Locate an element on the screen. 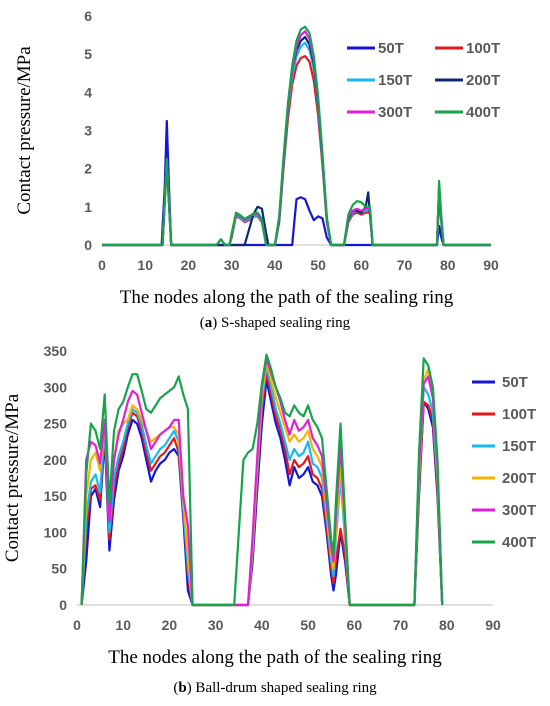 This screenshot has height=706, width=550. y-tick-label: 250 is located at coordinates (56, 424).